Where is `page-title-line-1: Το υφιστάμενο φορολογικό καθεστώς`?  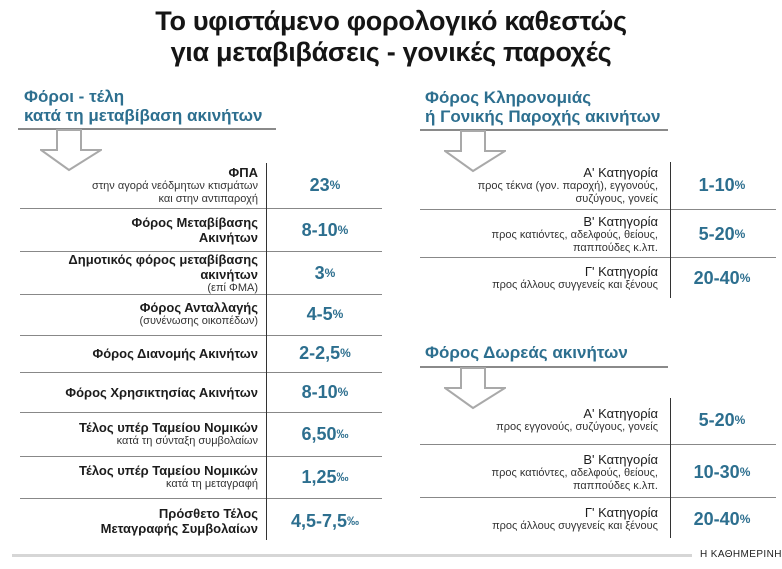
page-title-line-1: Το υφιστάμενο φορολογικό καθεστώς is located at coordinates (391, 21).